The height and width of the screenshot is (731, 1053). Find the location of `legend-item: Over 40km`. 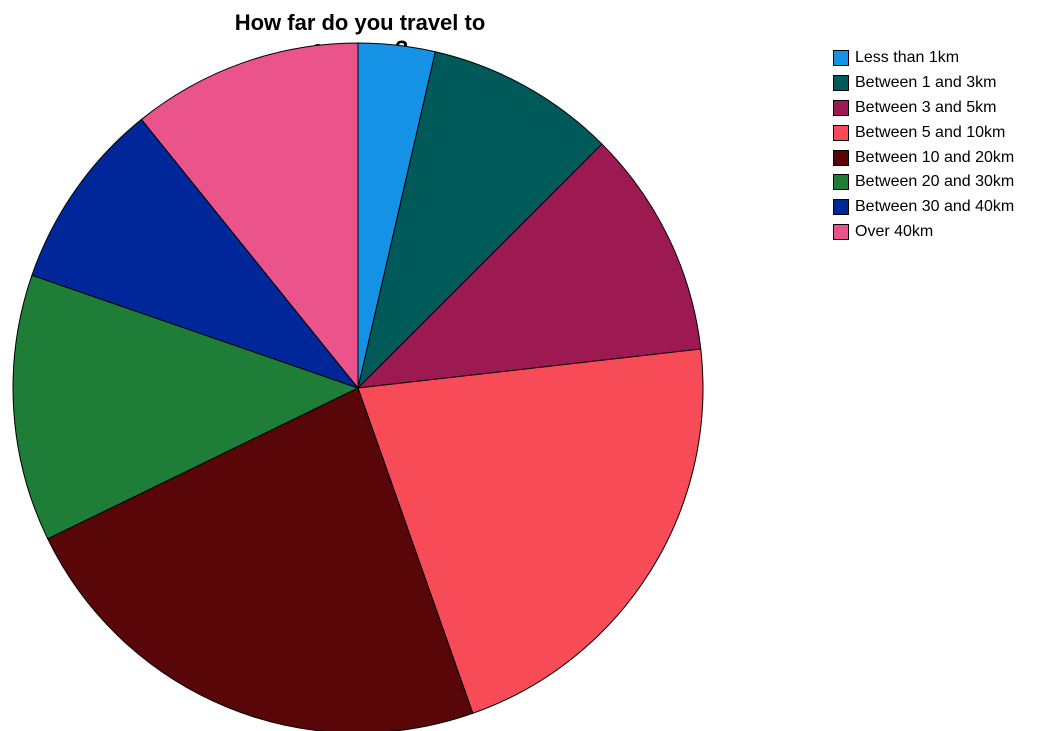

legend-item: Over 40km is located at coordinates (923, 232).